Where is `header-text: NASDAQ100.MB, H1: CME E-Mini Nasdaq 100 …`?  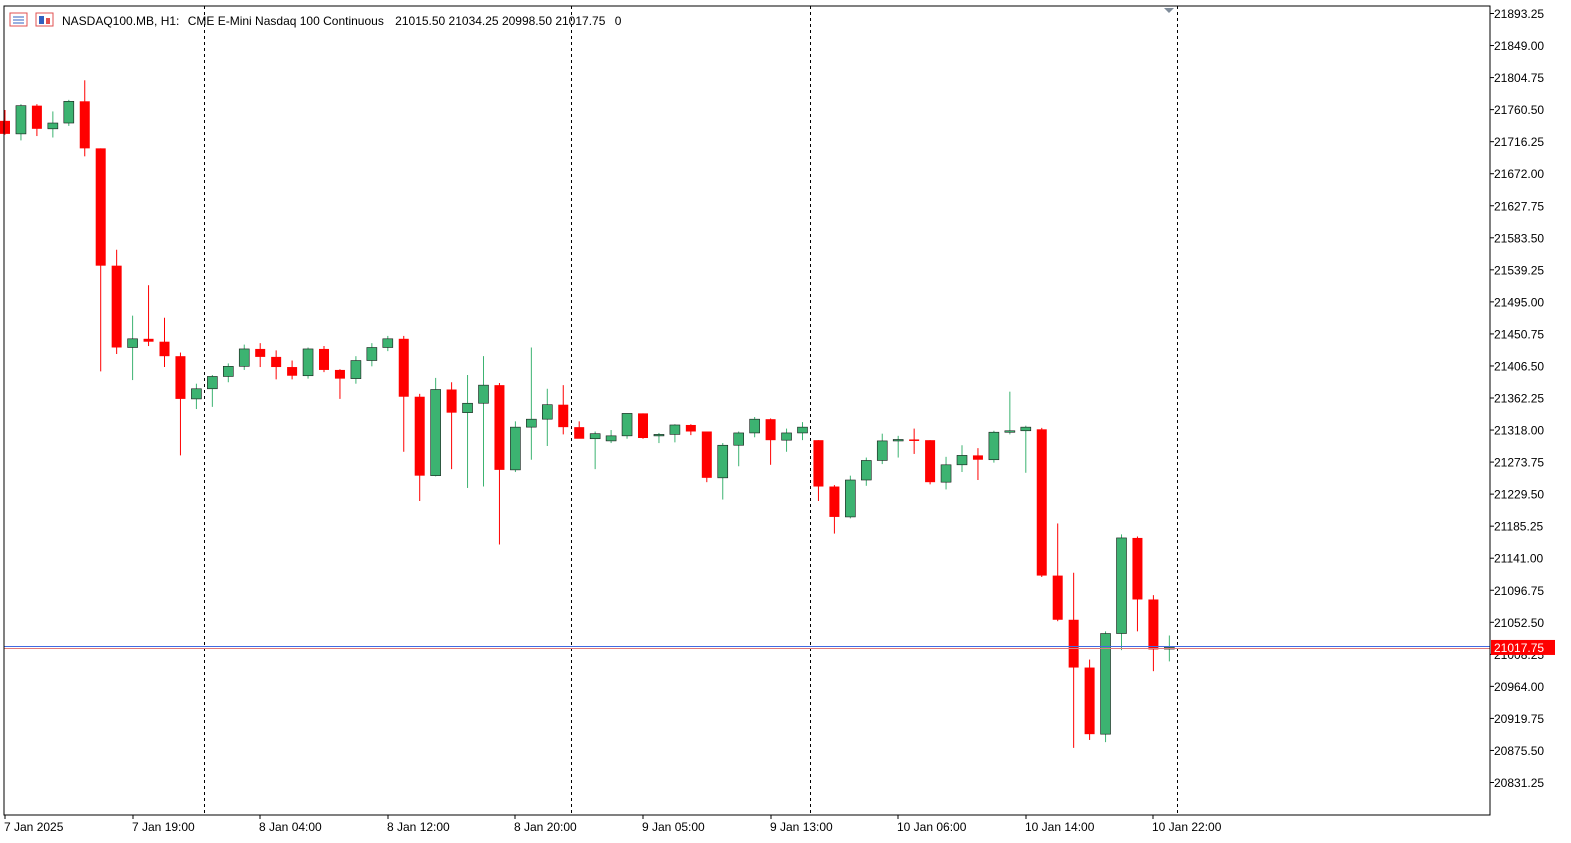
header-text: NASDAQ100.MB, H1: CME E-Mini Nasdaq 100 … is located at coordinates (342, 21).